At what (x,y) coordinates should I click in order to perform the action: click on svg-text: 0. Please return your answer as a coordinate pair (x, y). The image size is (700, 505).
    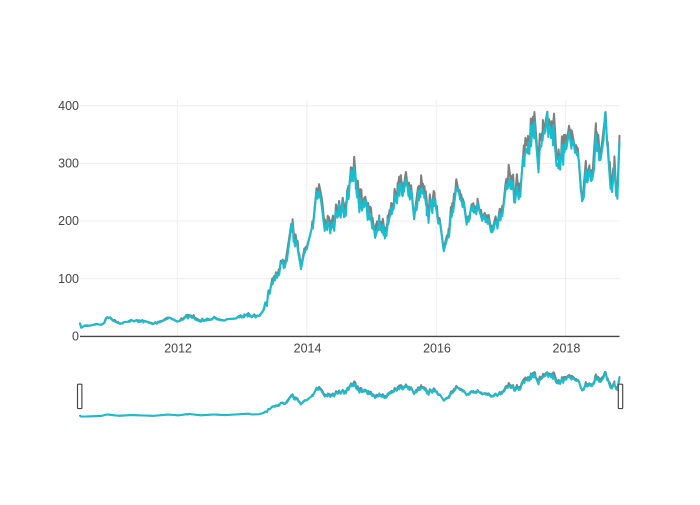
    Looking at the image, I should click on (75, 337).